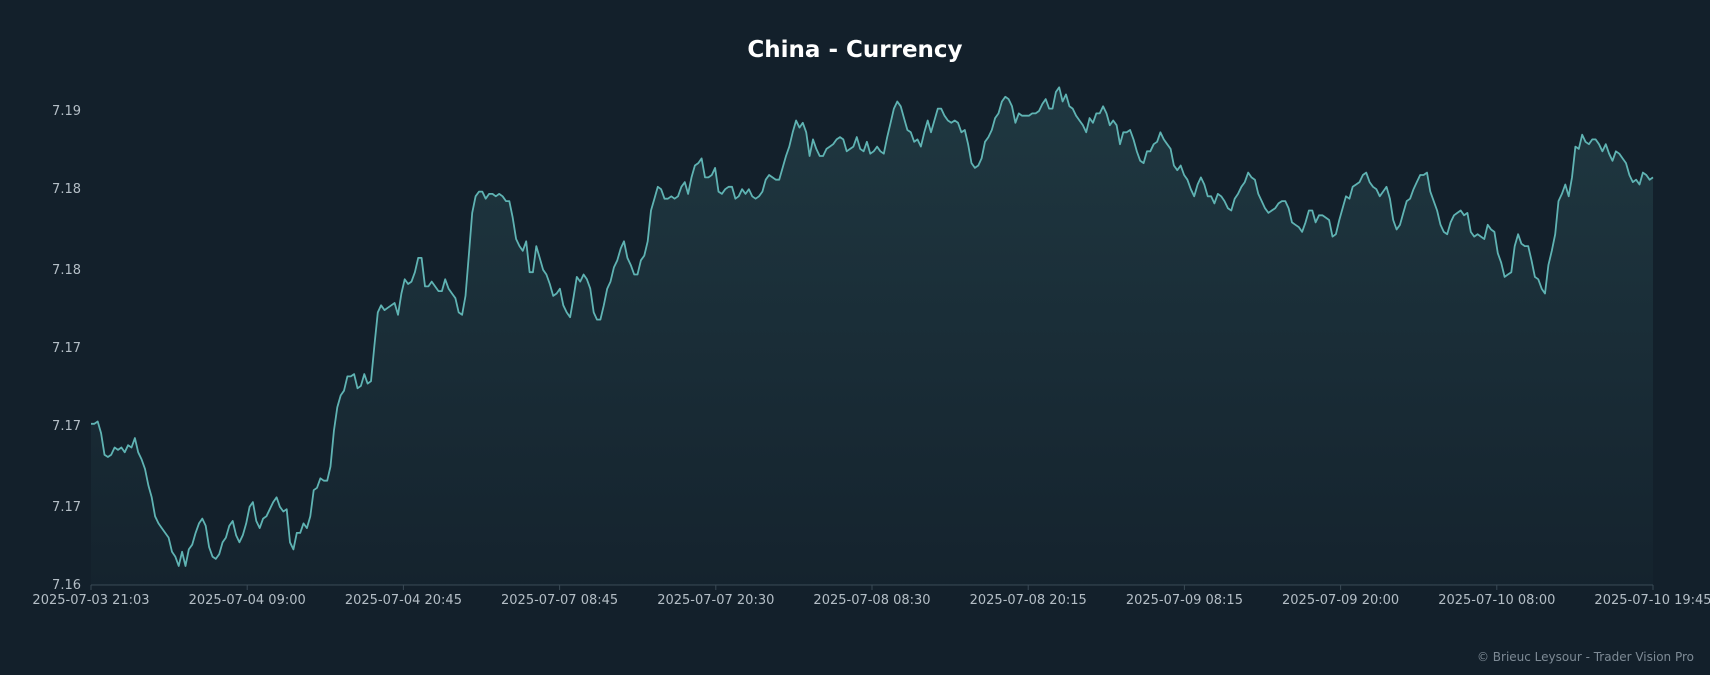  What do you see at coordinates (66, 585) in the screenshot?
I see `y-tick-label: 7.16` at bounding box center [66, 585].